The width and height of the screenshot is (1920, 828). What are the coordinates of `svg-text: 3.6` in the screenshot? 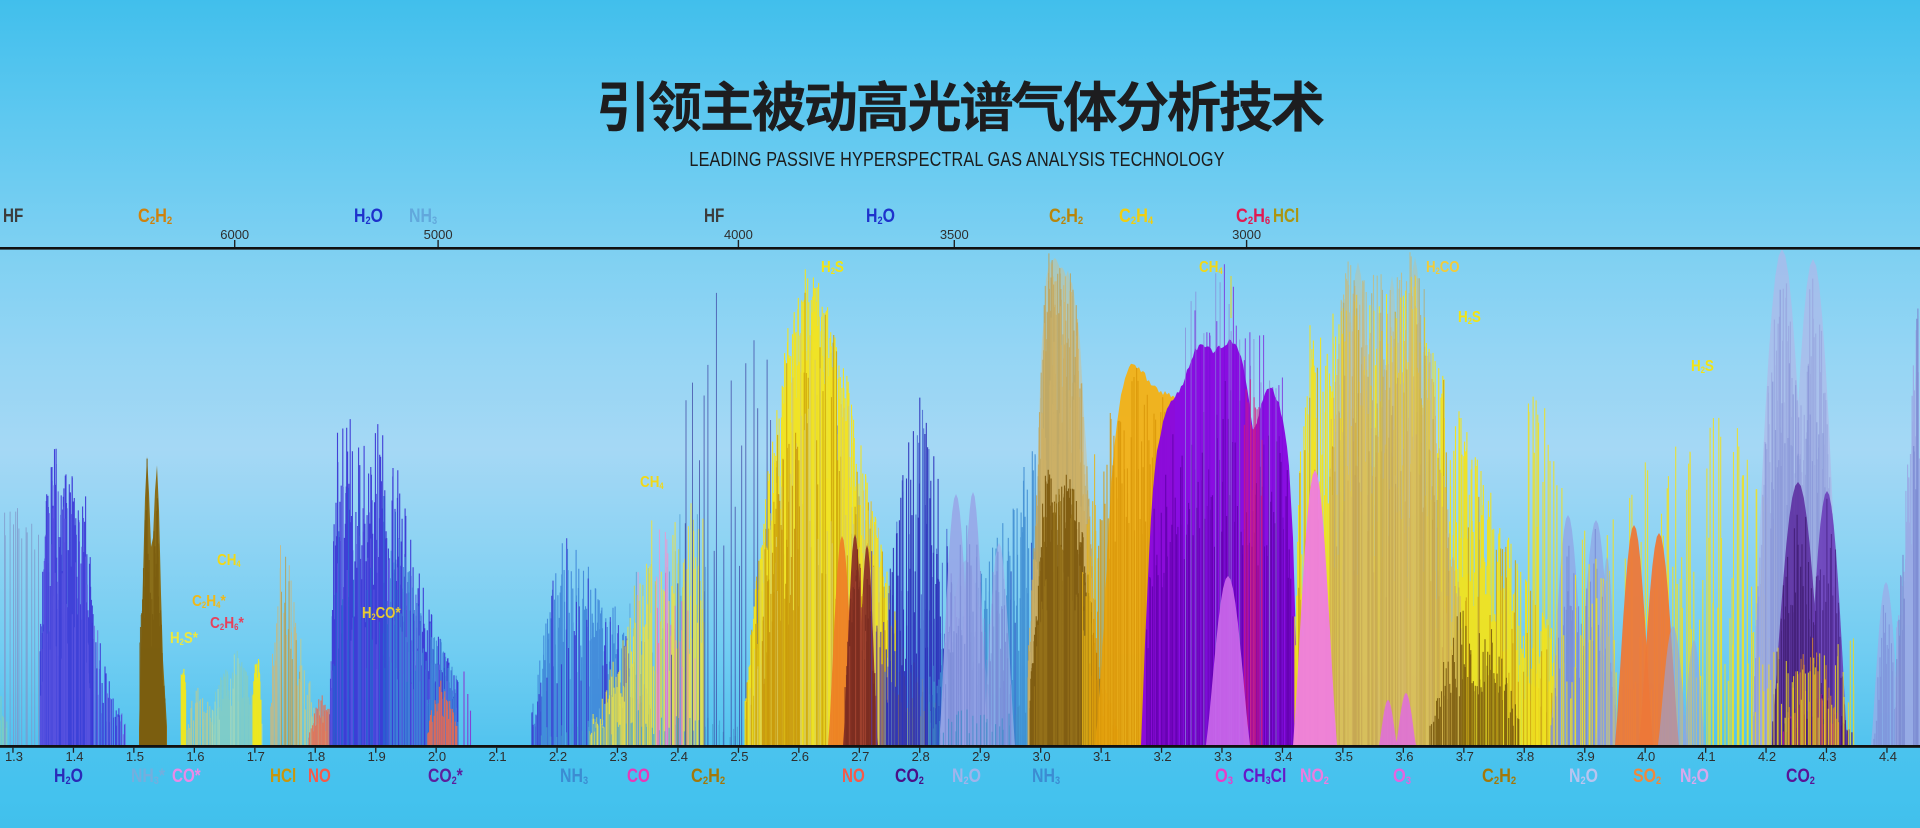 It's located at (1404, 756).